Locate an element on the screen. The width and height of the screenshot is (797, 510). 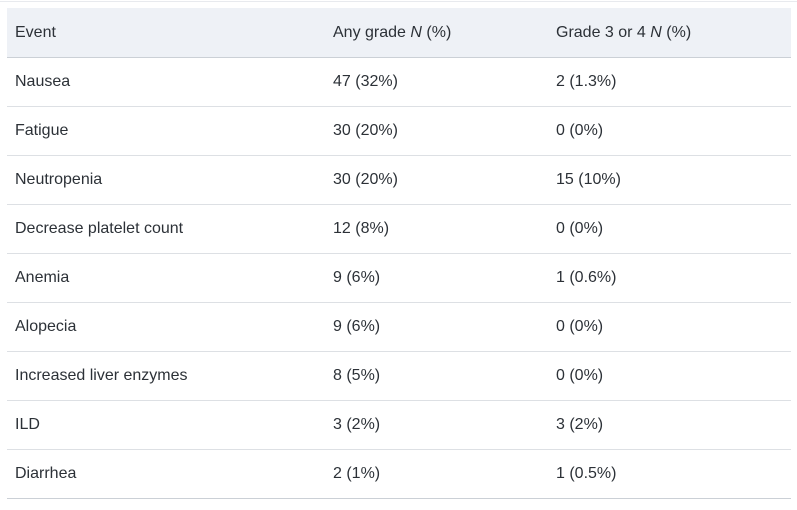
event-cell: ILD is located at coordinates (166, 425).